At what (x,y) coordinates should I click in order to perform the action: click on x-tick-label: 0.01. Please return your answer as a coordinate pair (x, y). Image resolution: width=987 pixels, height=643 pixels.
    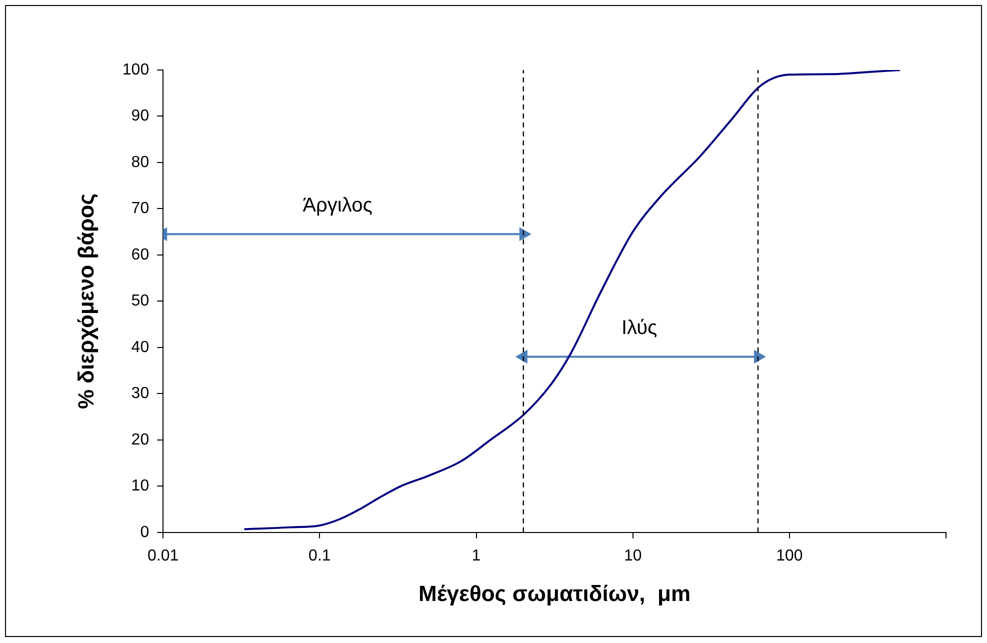
    Looking at the image, I should click on (163, 555).